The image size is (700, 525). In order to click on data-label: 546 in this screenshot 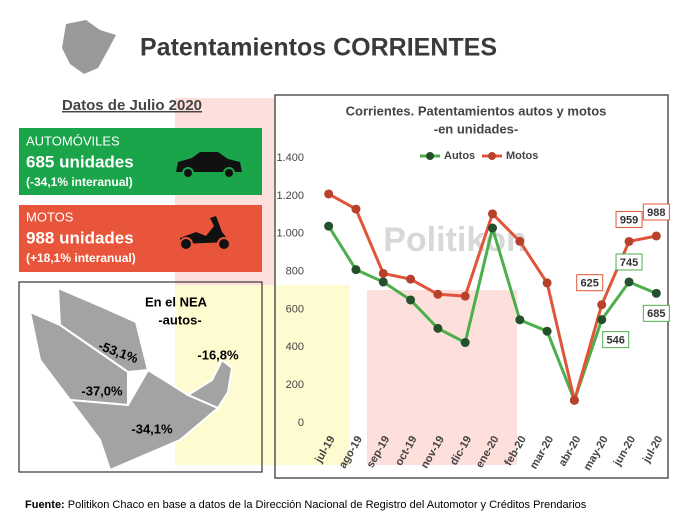, I will do `click(616, 341)`.